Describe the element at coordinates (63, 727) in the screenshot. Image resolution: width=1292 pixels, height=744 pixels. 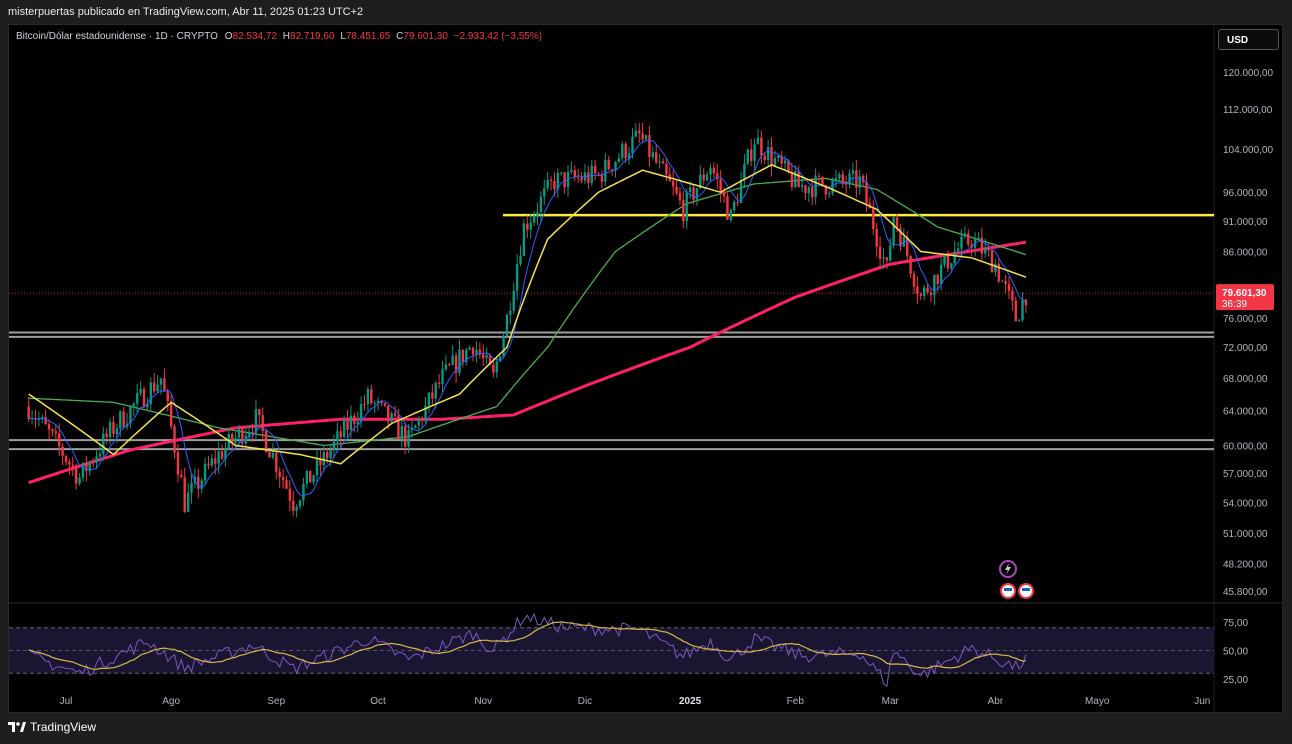
I see `footer-brand-text: TradingView` at that location.